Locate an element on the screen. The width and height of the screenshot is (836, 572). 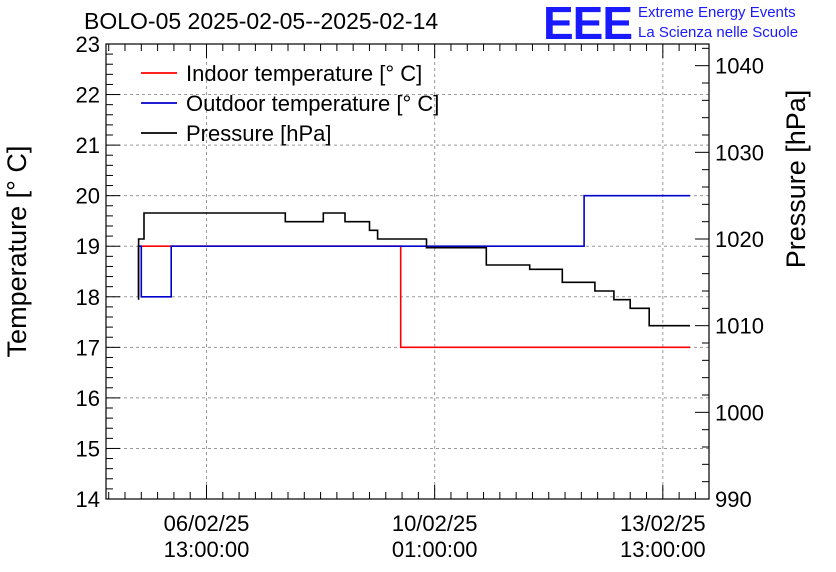
y-tick-label: 19 is located at coordinates (88, 246).